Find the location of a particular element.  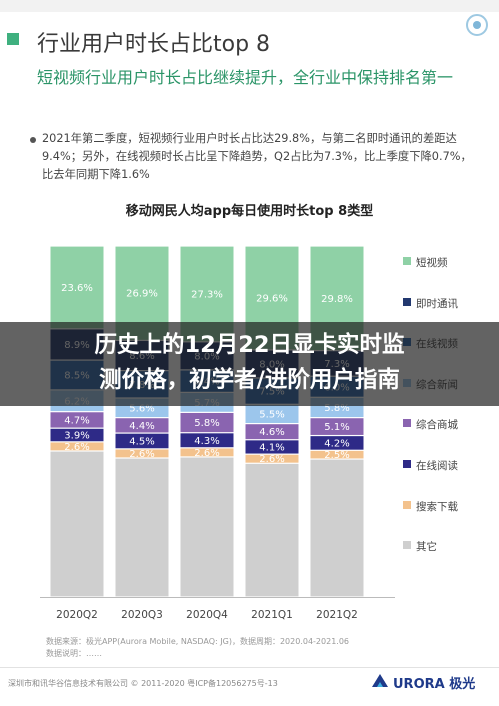

x-tick-label: 2020Q4 is located at coordinates (207, 615).